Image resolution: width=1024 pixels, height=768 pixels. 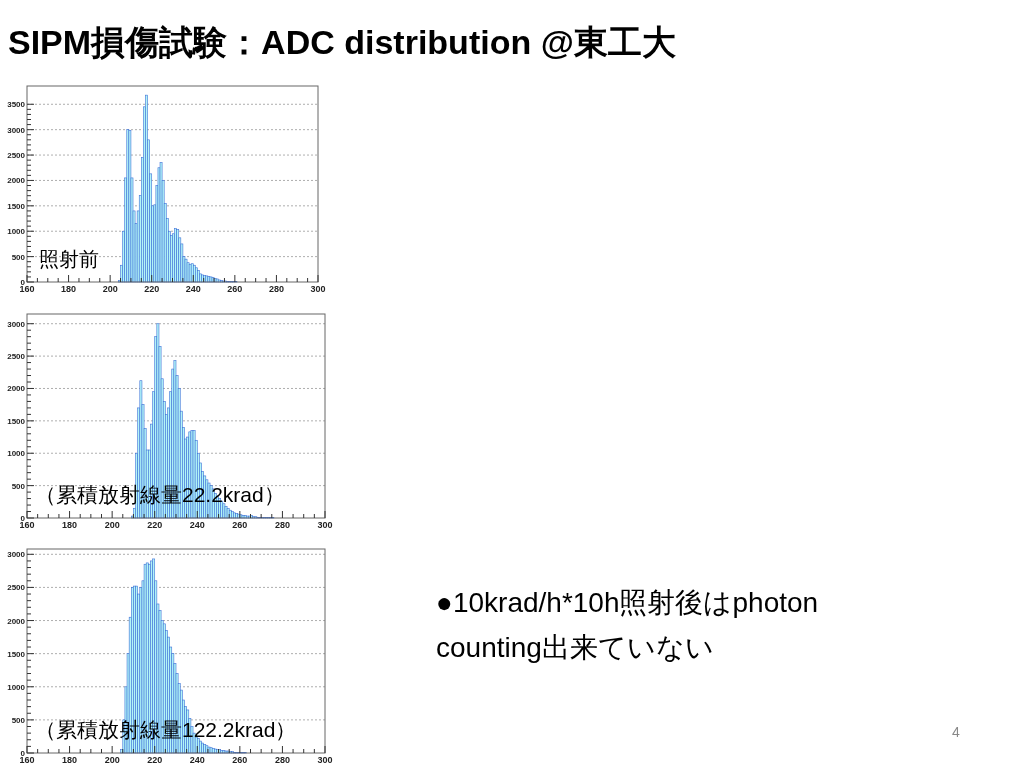 I want to click on text: ●10krad/h*10h照射後はphoton counting出来ていない, so click(x=628, y=625).